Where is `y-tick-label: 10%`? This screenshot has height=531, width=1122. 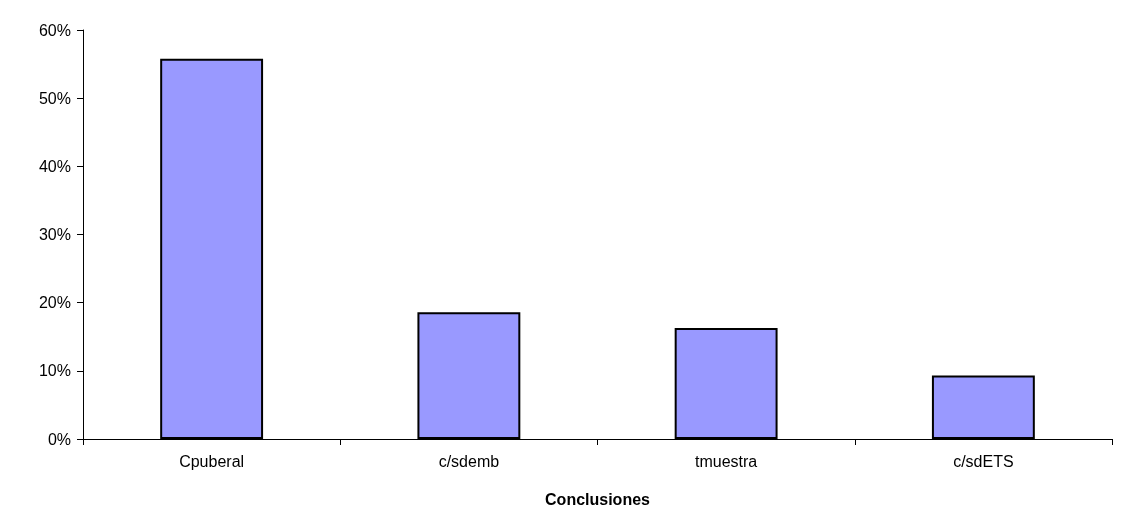
y-tick-label: 10% is located at coordinates (54, 371).